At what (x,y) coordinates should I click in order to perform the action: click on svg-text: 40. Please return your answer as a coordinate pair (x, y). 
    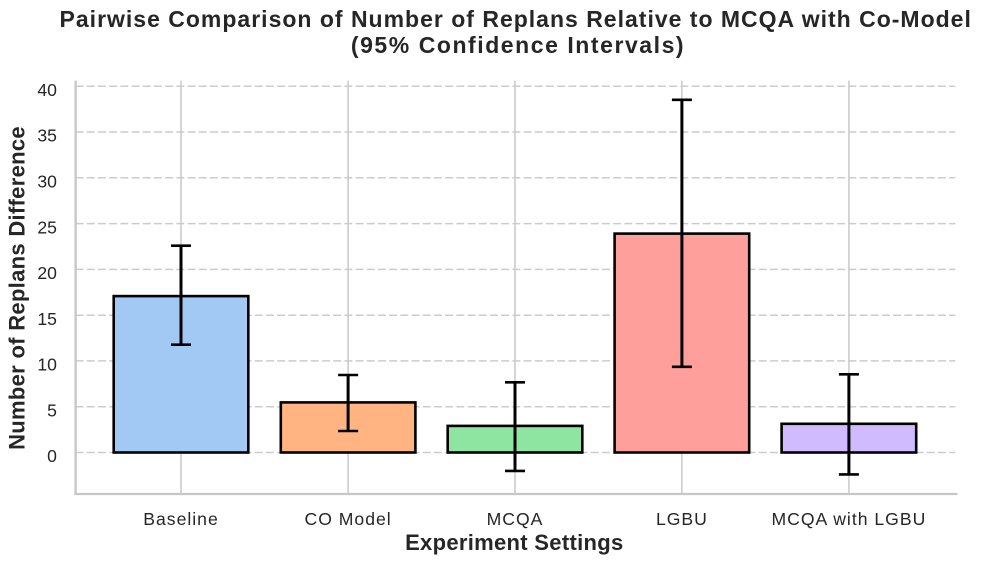
    Looking at the image, I should click on (47, 90).